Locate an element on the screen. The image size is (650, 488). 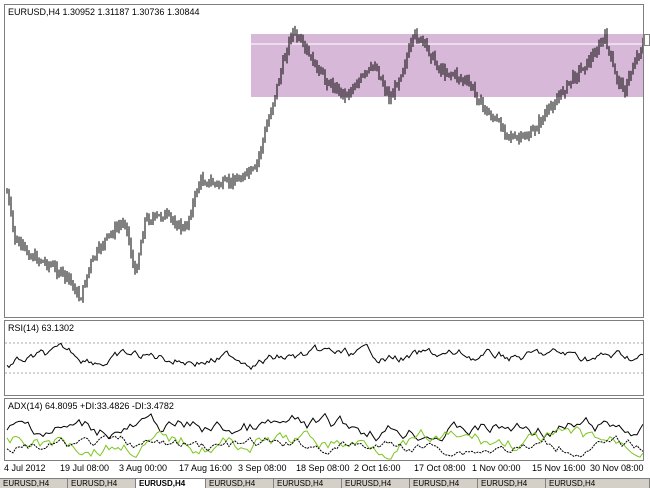
adx-plus-di-line is located at coordinates (324, 443).